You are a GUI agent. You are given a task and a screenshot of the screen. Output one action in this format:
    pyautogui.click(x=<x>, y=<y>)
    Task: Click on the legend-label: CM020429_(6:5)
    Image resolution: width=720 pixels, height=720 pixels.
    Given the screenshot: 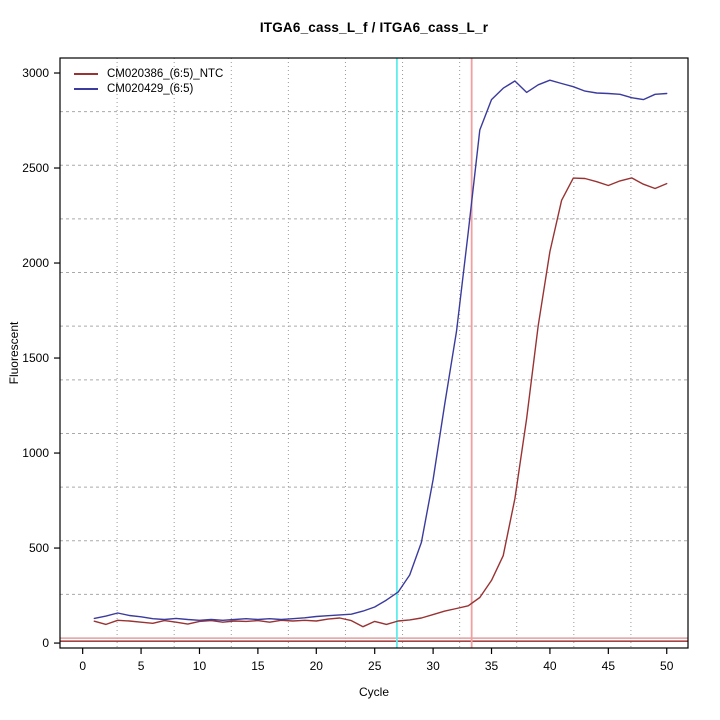 What is the action you would take?
    pyautogui.click(x=150, y=88)
    